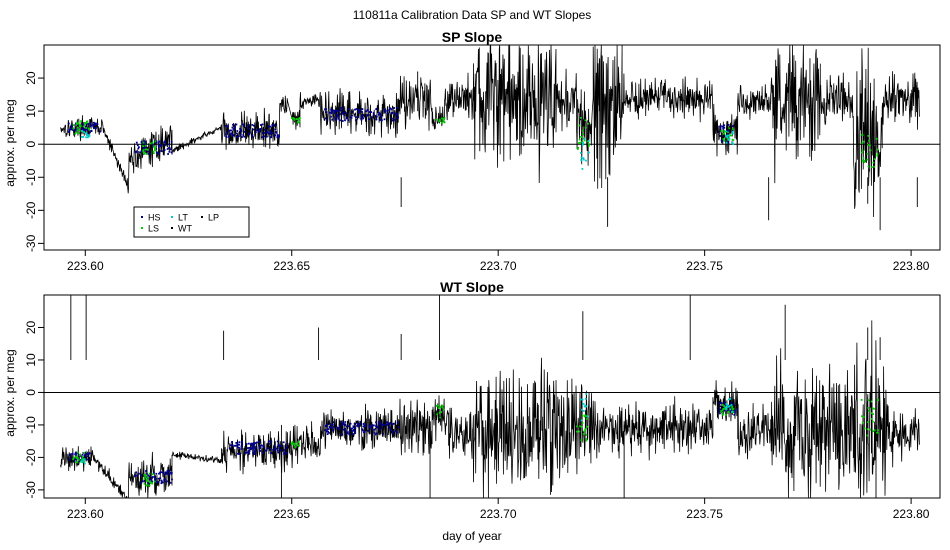 This screenshot has width=950, height=550. I want to click on y-tick-label: -30, so click(31, 490).